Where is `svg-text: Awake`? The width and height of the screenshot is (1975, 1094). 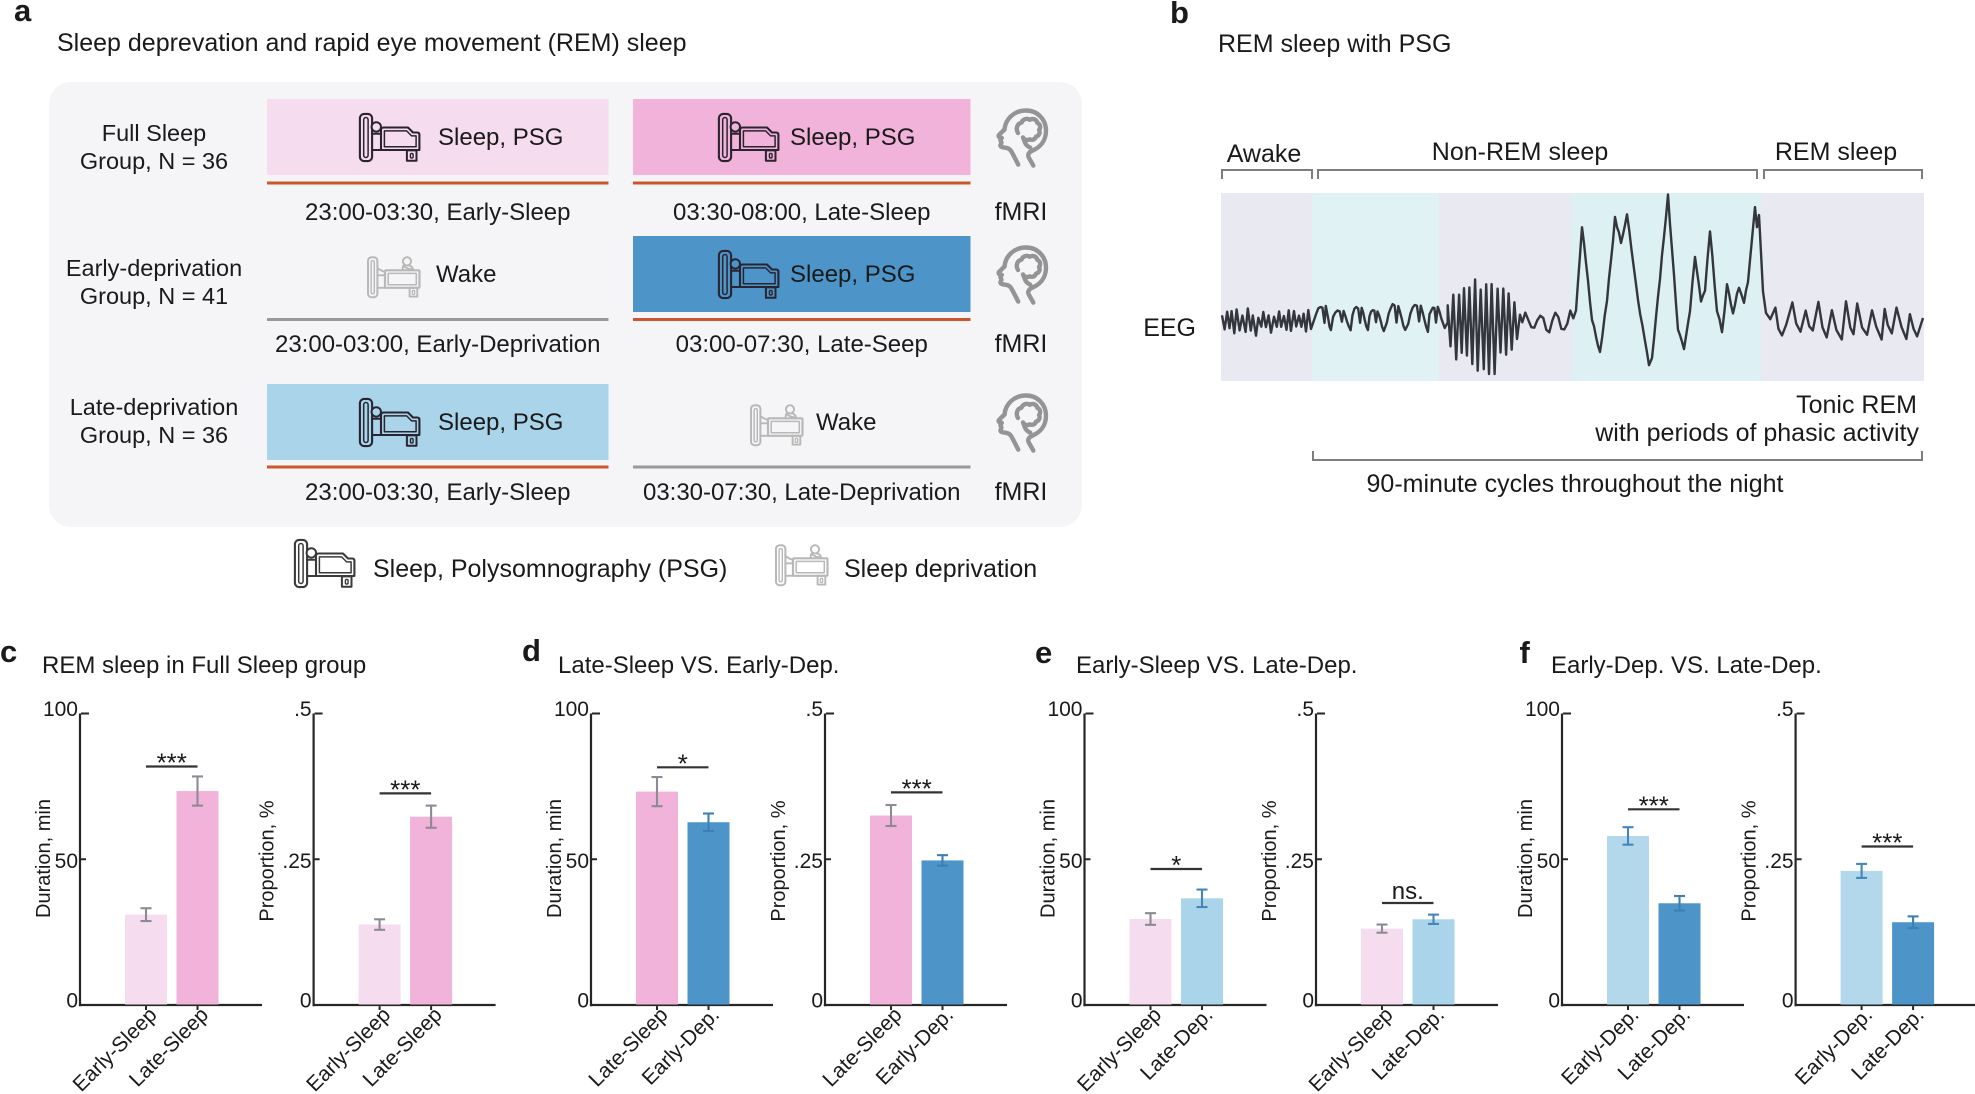
svg-text: Awake is located at coordinates (1264, 154).